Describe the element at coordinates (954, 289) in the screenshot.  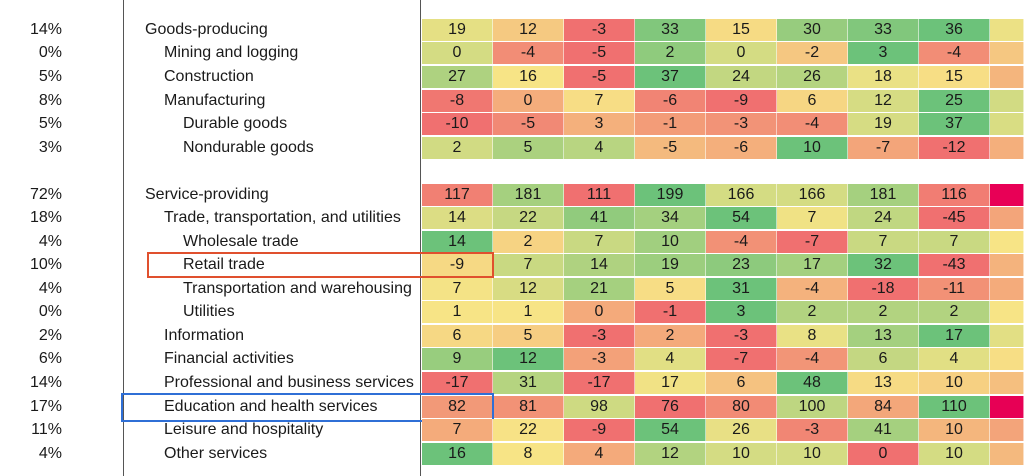
I see `heatmap-cell: -11` at that location.